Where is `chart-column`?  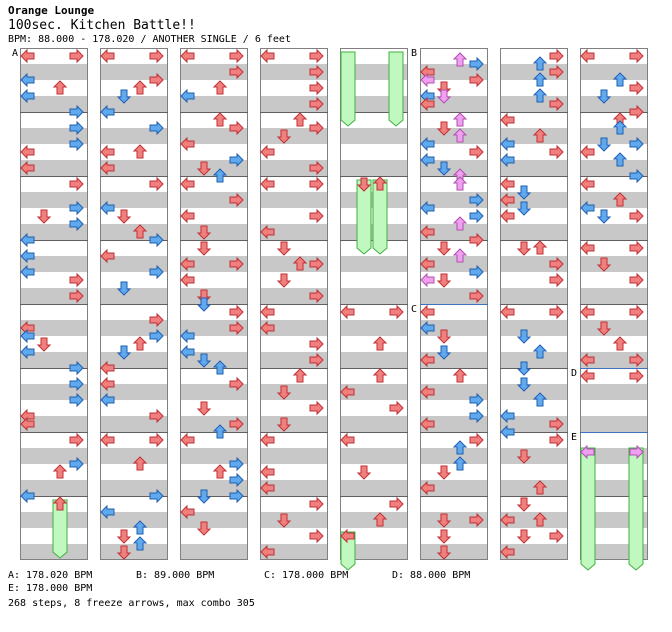
chart-column is located at coordinates (534, 304).